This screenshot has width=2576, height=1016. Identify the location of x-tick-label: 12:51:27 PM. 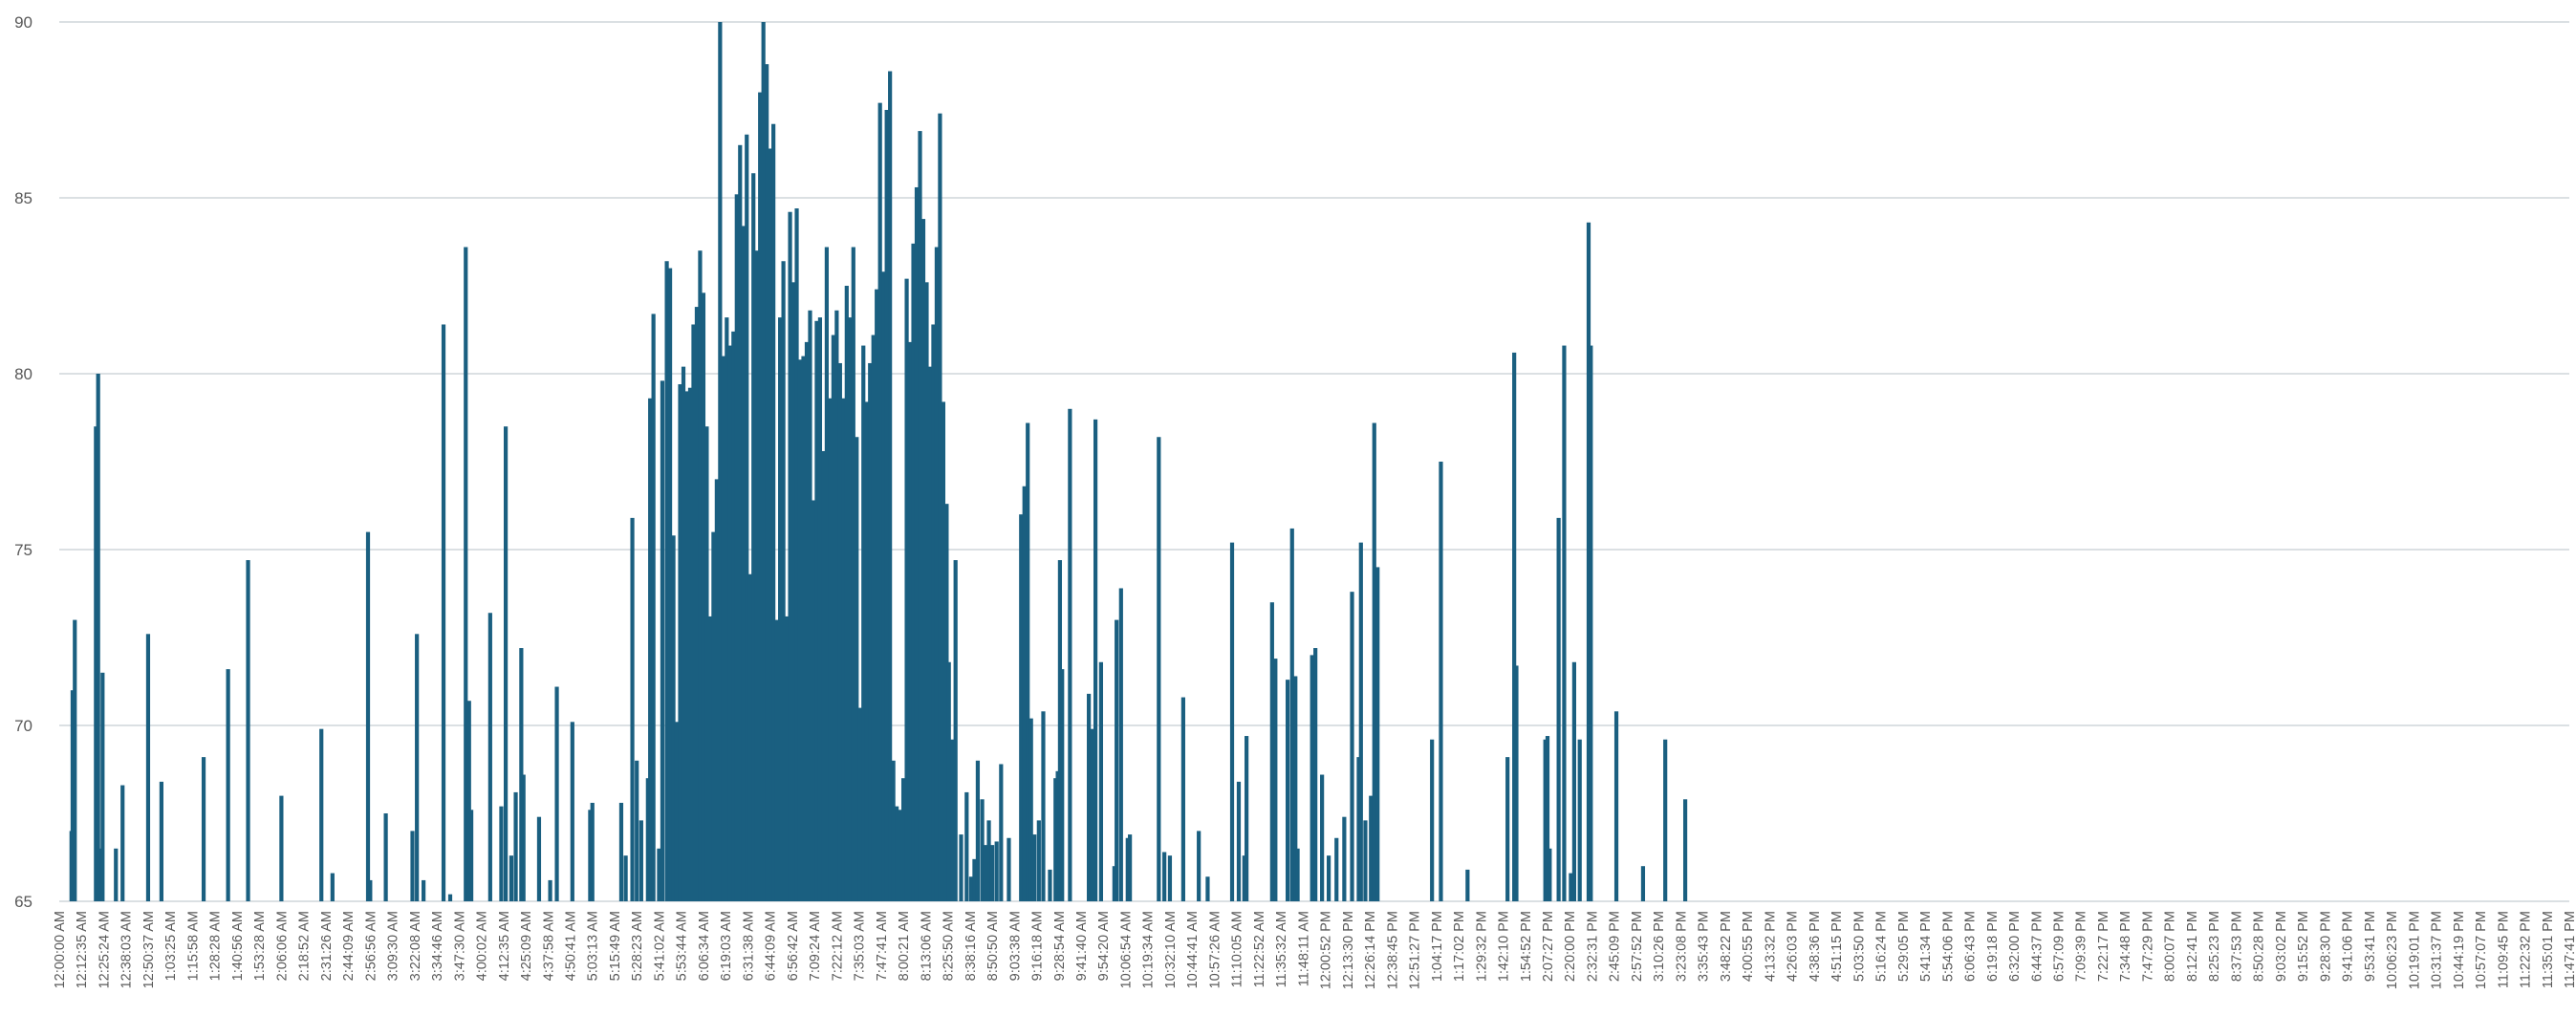
(1415, 950).